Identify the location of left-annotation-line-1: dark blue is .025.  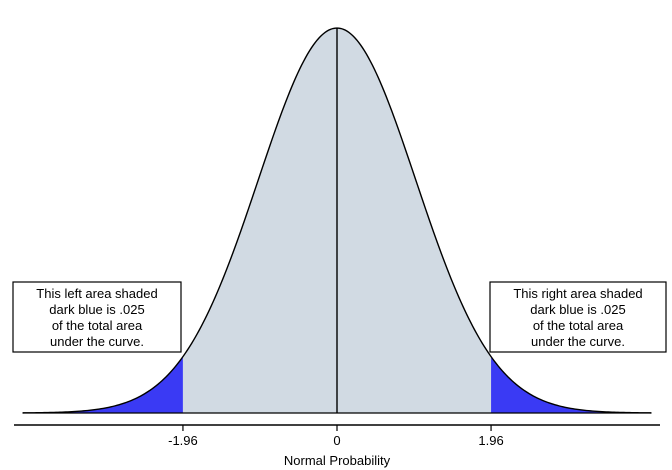
(96, 309).